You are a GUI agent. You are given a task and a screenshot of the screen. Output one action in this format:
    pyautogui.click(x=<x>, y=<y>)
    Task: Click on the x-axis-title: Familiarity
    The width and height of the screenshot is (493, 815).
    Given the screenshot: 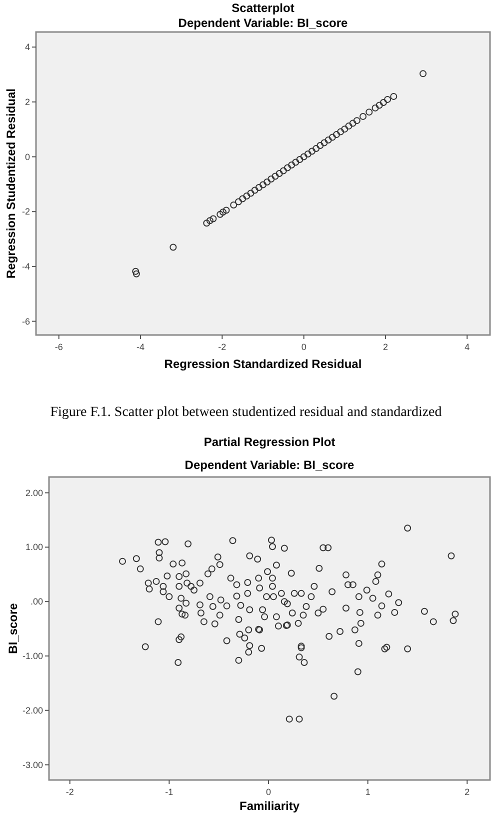 What is the action you would take?
    pyautogui.click(x=269, y=806)
    